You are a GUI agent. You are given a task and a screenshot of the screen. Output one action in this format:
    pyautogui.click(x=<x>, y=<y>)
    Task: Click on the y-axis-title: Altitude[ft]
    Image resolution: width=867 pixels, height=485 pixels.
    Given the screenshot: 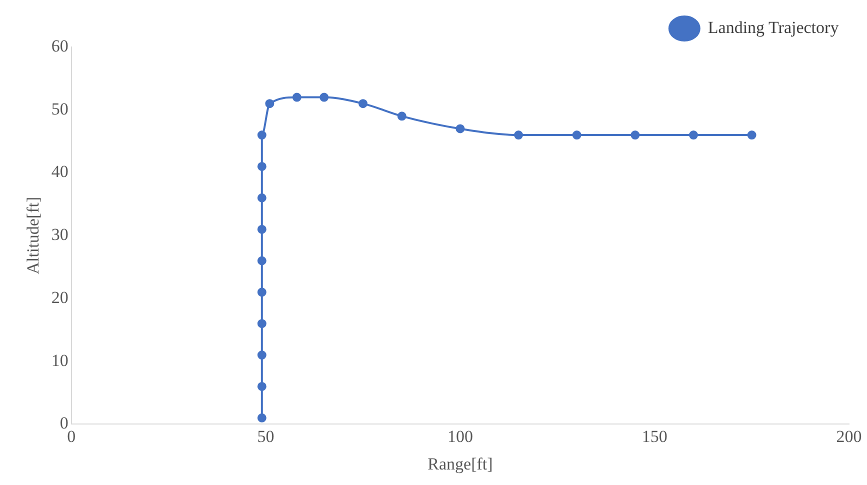 What is the action you would take?
    pyautogui.click(x=33, y=235)
    